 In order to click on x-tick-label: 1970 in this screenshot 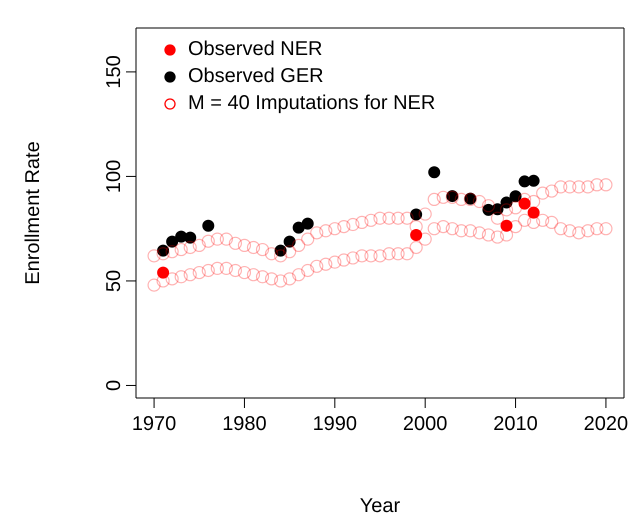, I will do `click(154, 424)`.